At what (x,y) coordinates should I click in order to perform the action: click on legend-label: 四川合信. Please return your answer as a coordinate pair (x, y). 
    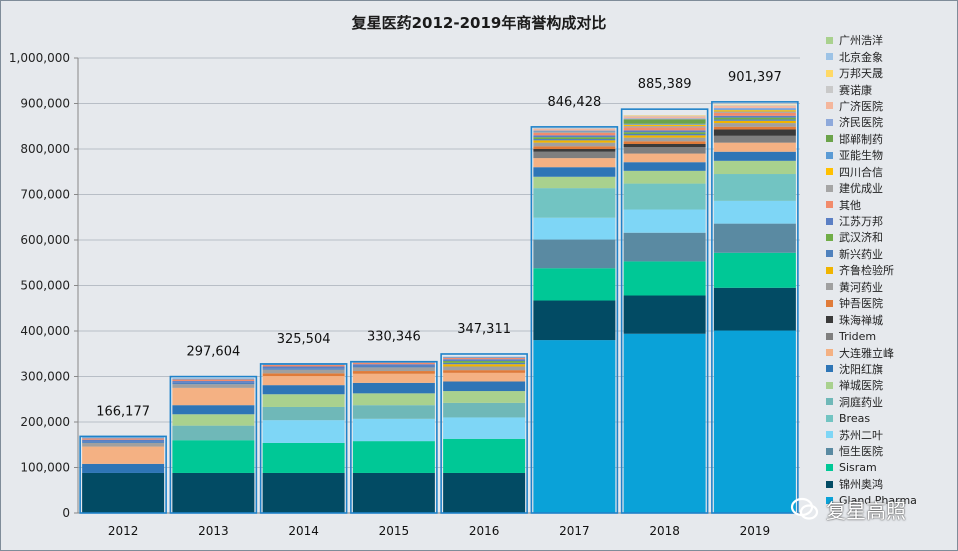
    Looking at the image, I should click on (861, 172).